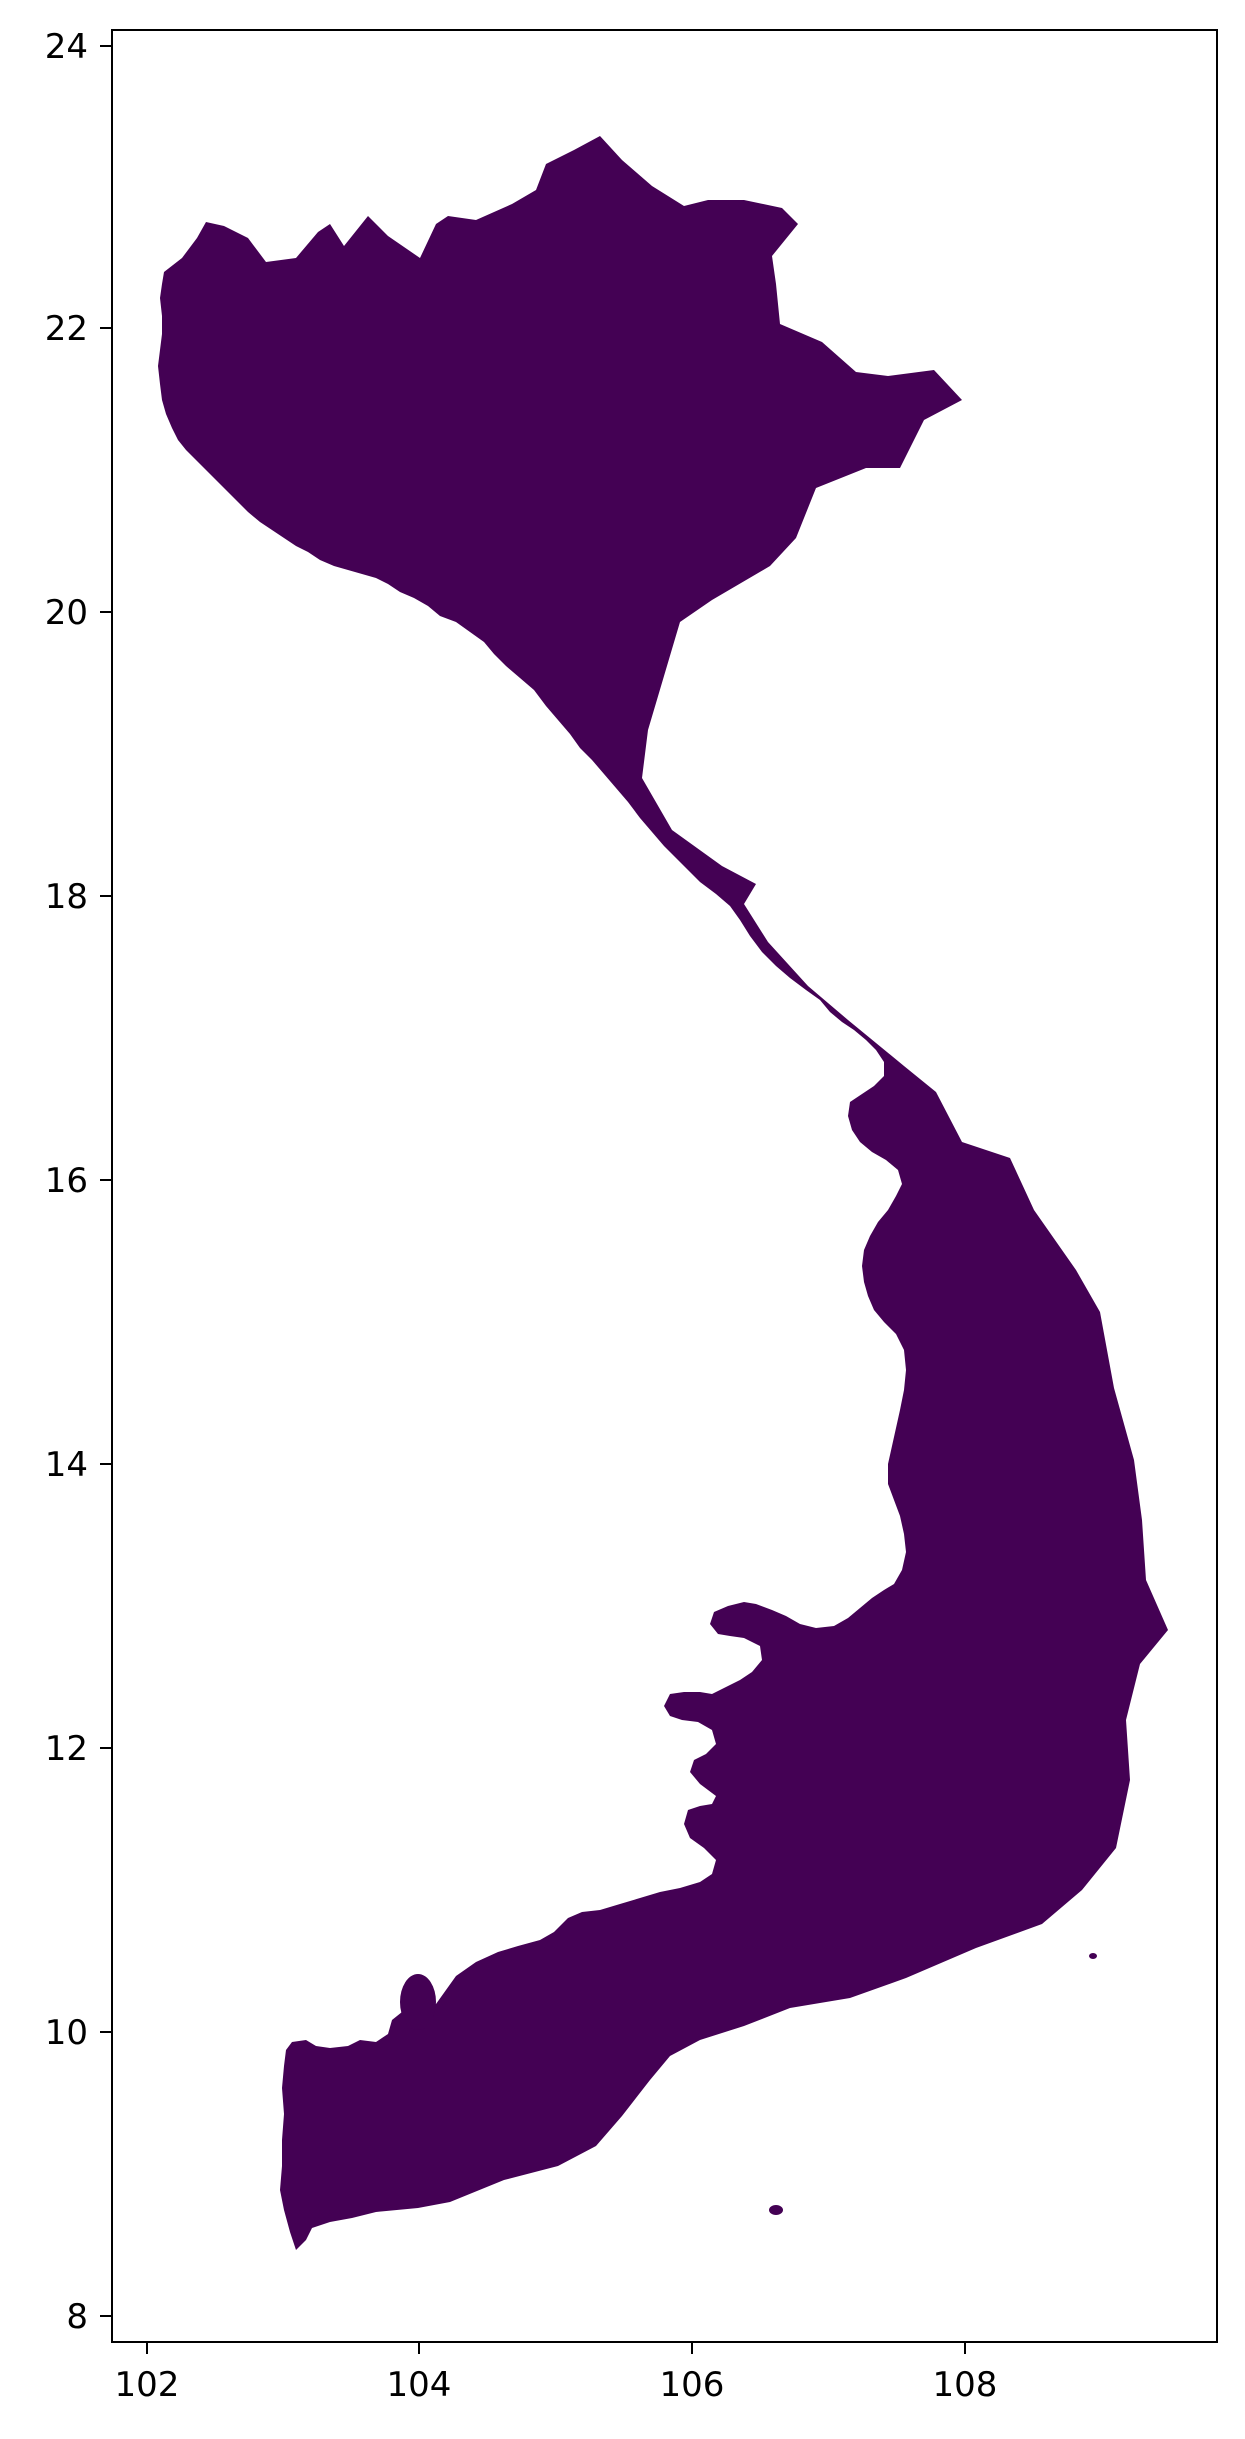 This screenshot has height=2439, width=1245. I want to click on y-tick-label: 24, so click(66, 47).